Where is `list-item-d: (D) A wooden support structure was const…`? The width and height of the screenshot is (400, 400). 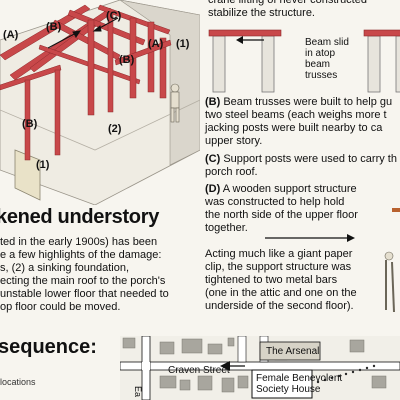 list-item-d: (D) A wooden support structure was const… is located at coordinates (281, 208).